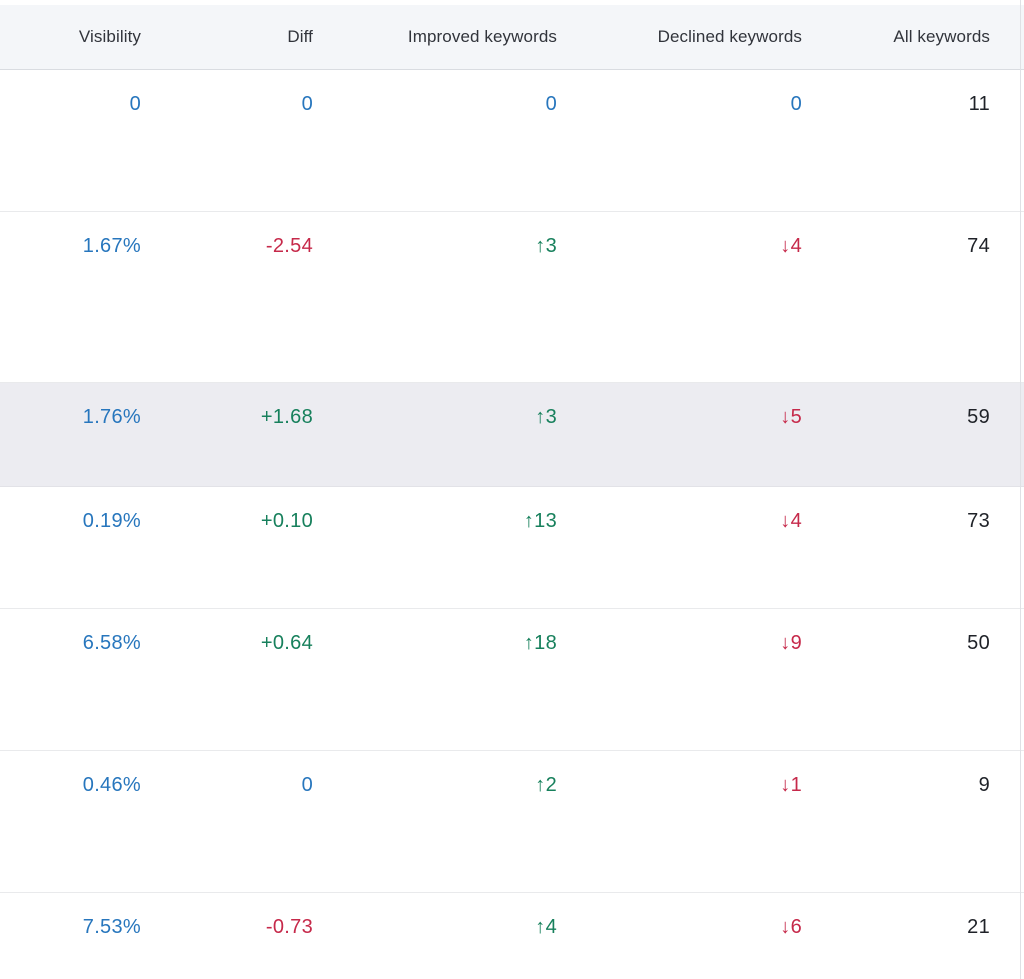 This screenshot has height=979, width=1024. I want to click on all-keywords-value: 50, so click(978, 643).